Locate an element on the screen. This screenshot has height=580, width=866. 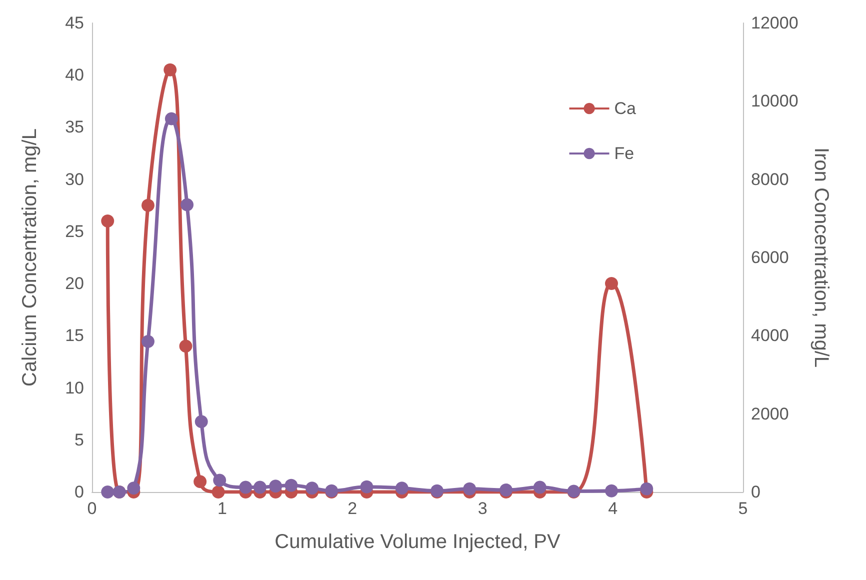
y-tick-label: 25 is located at coordinates (74, 231).